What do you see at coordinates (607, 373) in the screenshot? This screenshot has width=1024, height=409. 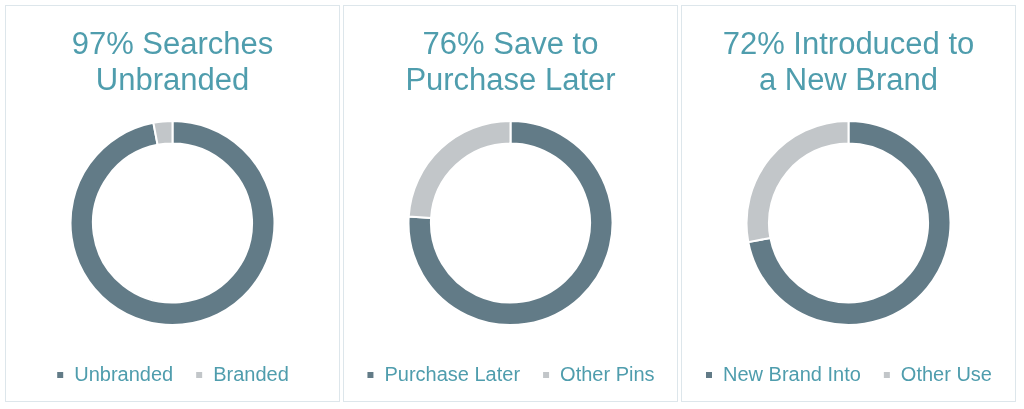 I see `legend-label: Other Pins` at bounding box center [607, 373].